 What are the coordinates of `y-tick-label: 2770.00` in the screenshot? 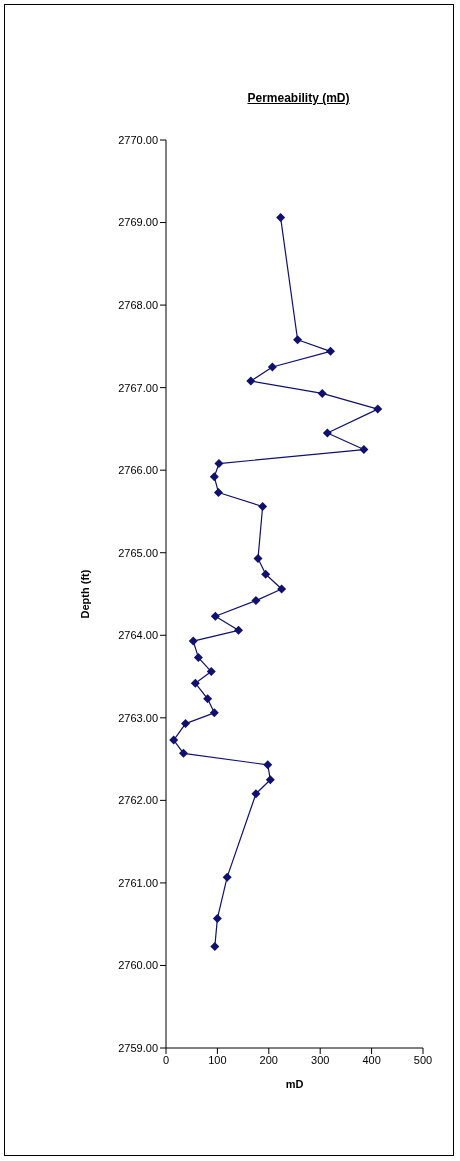 It's located at (138, 139).